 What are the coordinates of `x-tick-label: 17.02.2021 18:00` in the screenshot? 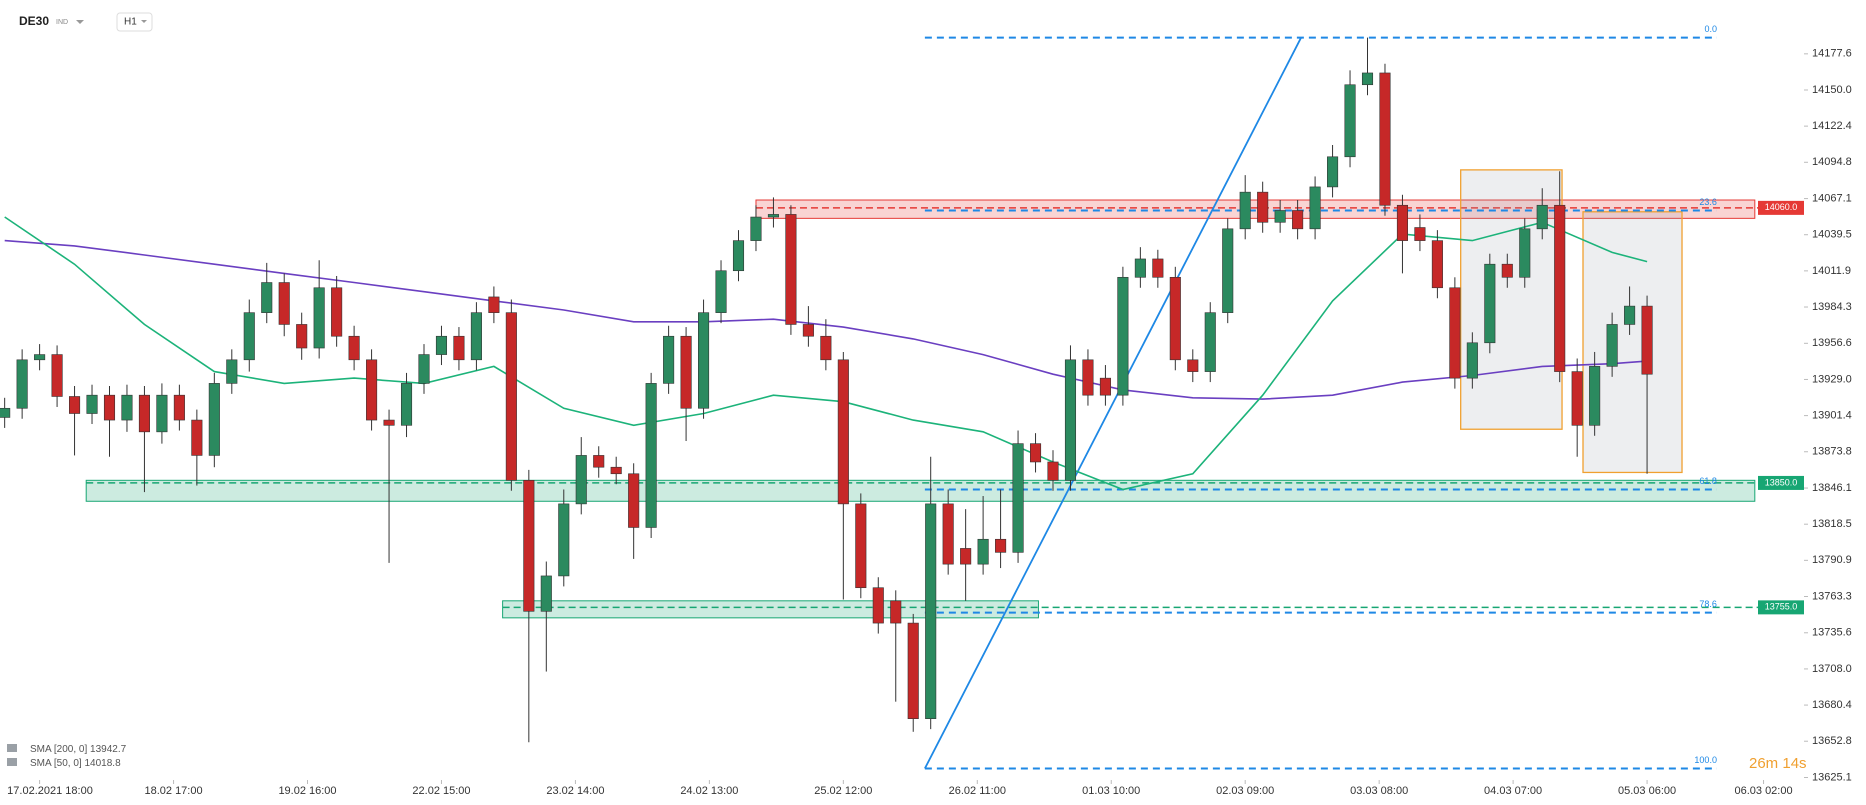 It's located at (50, 791).